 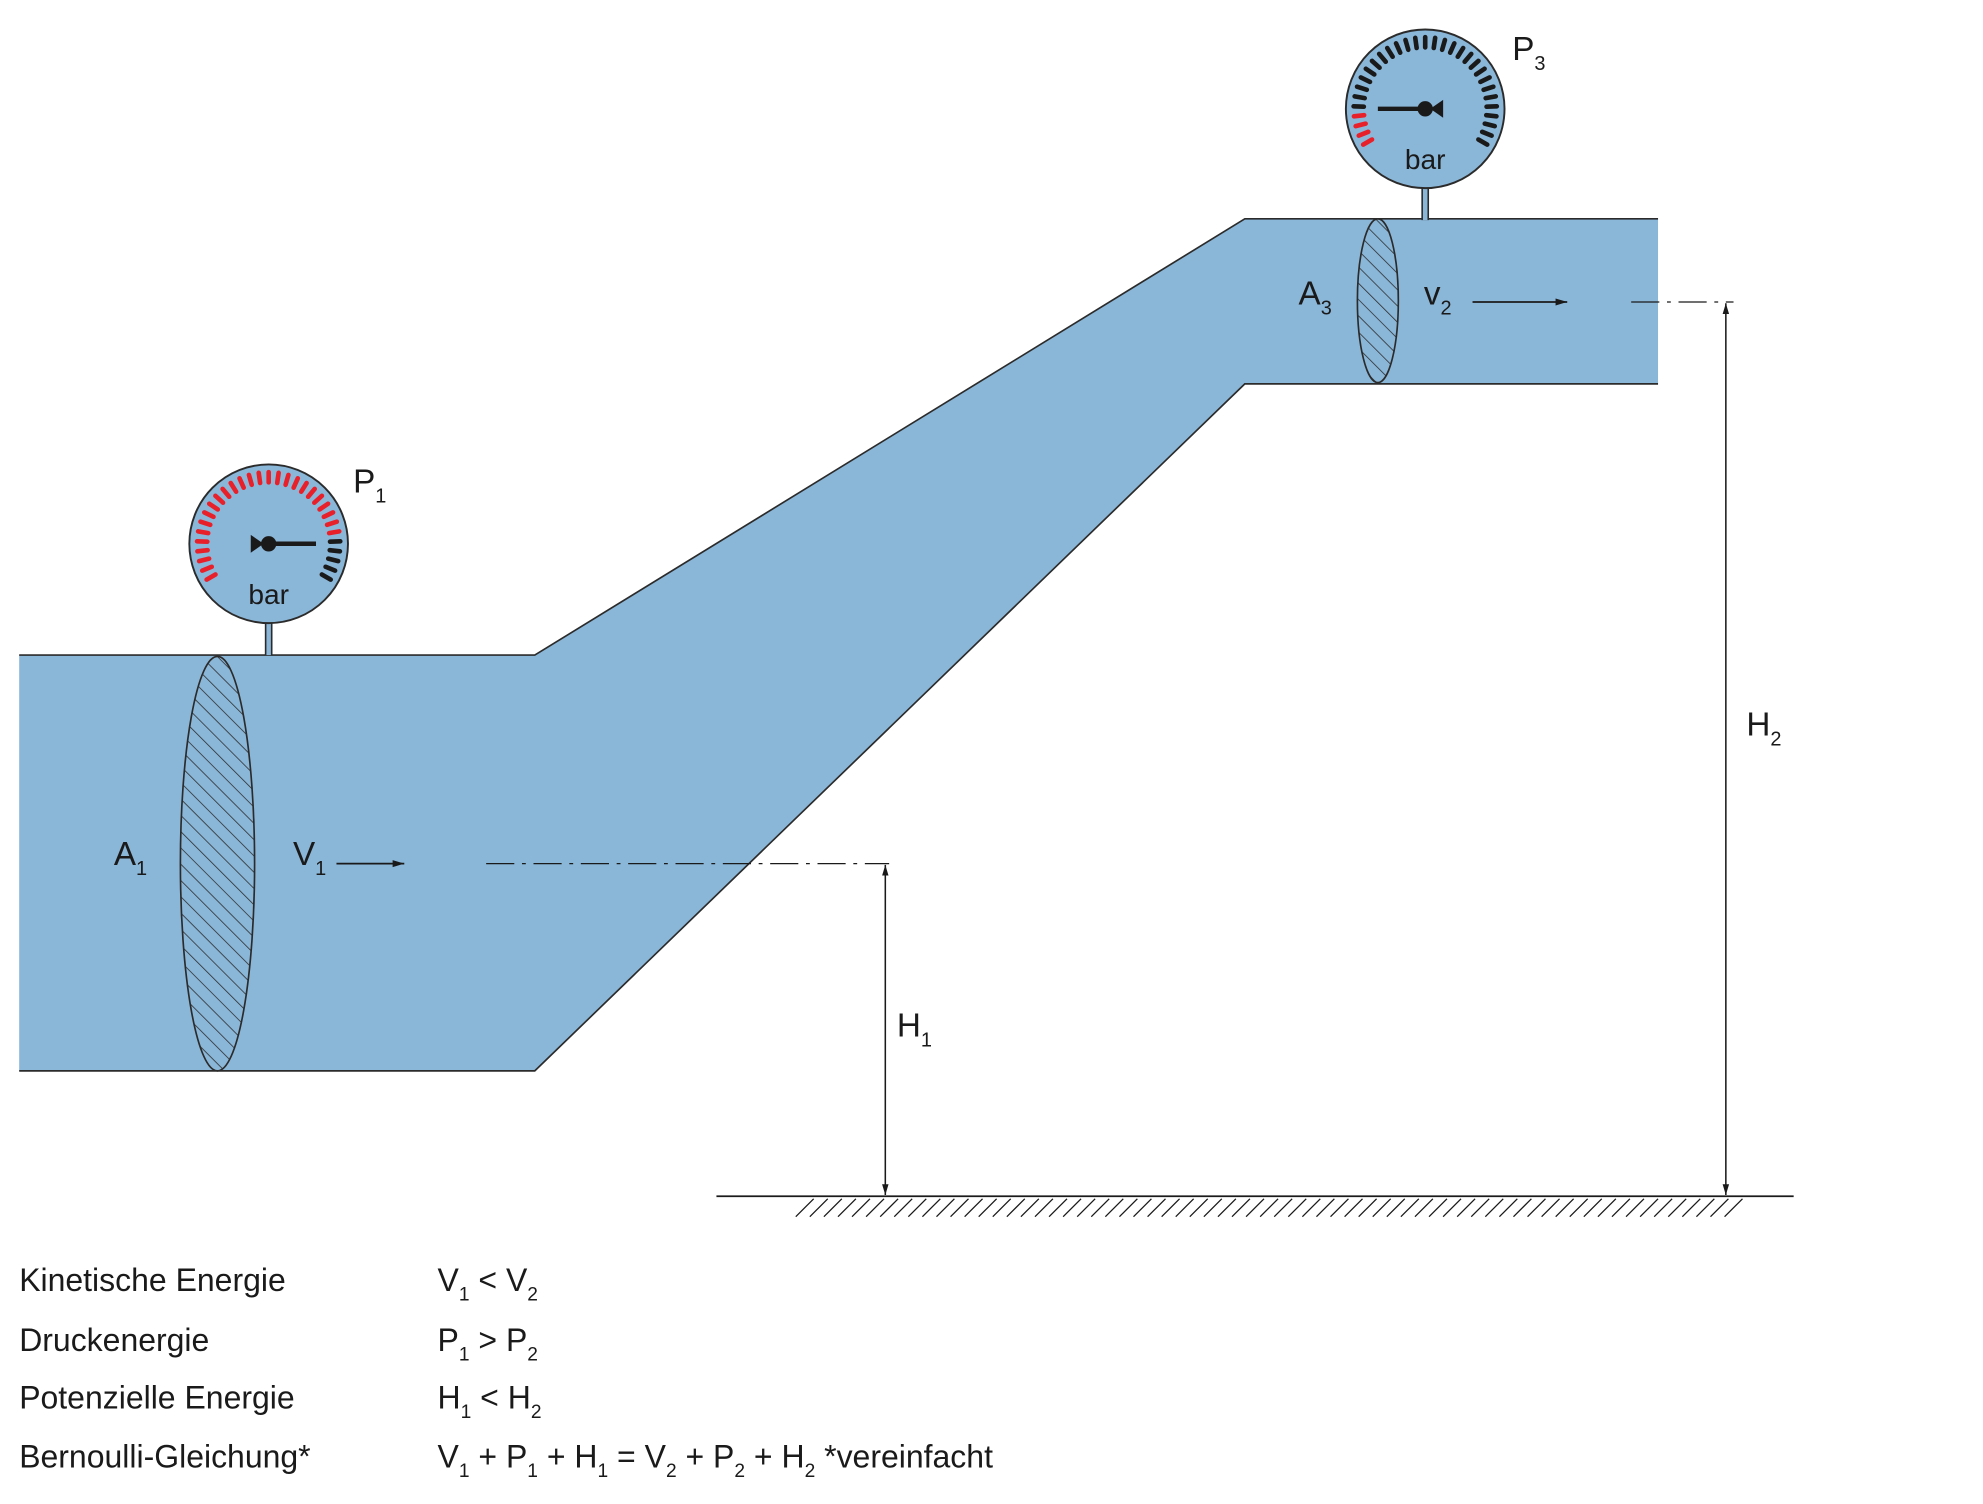 I want to click on label-a3: A3​, so click(x=1315, y=298).